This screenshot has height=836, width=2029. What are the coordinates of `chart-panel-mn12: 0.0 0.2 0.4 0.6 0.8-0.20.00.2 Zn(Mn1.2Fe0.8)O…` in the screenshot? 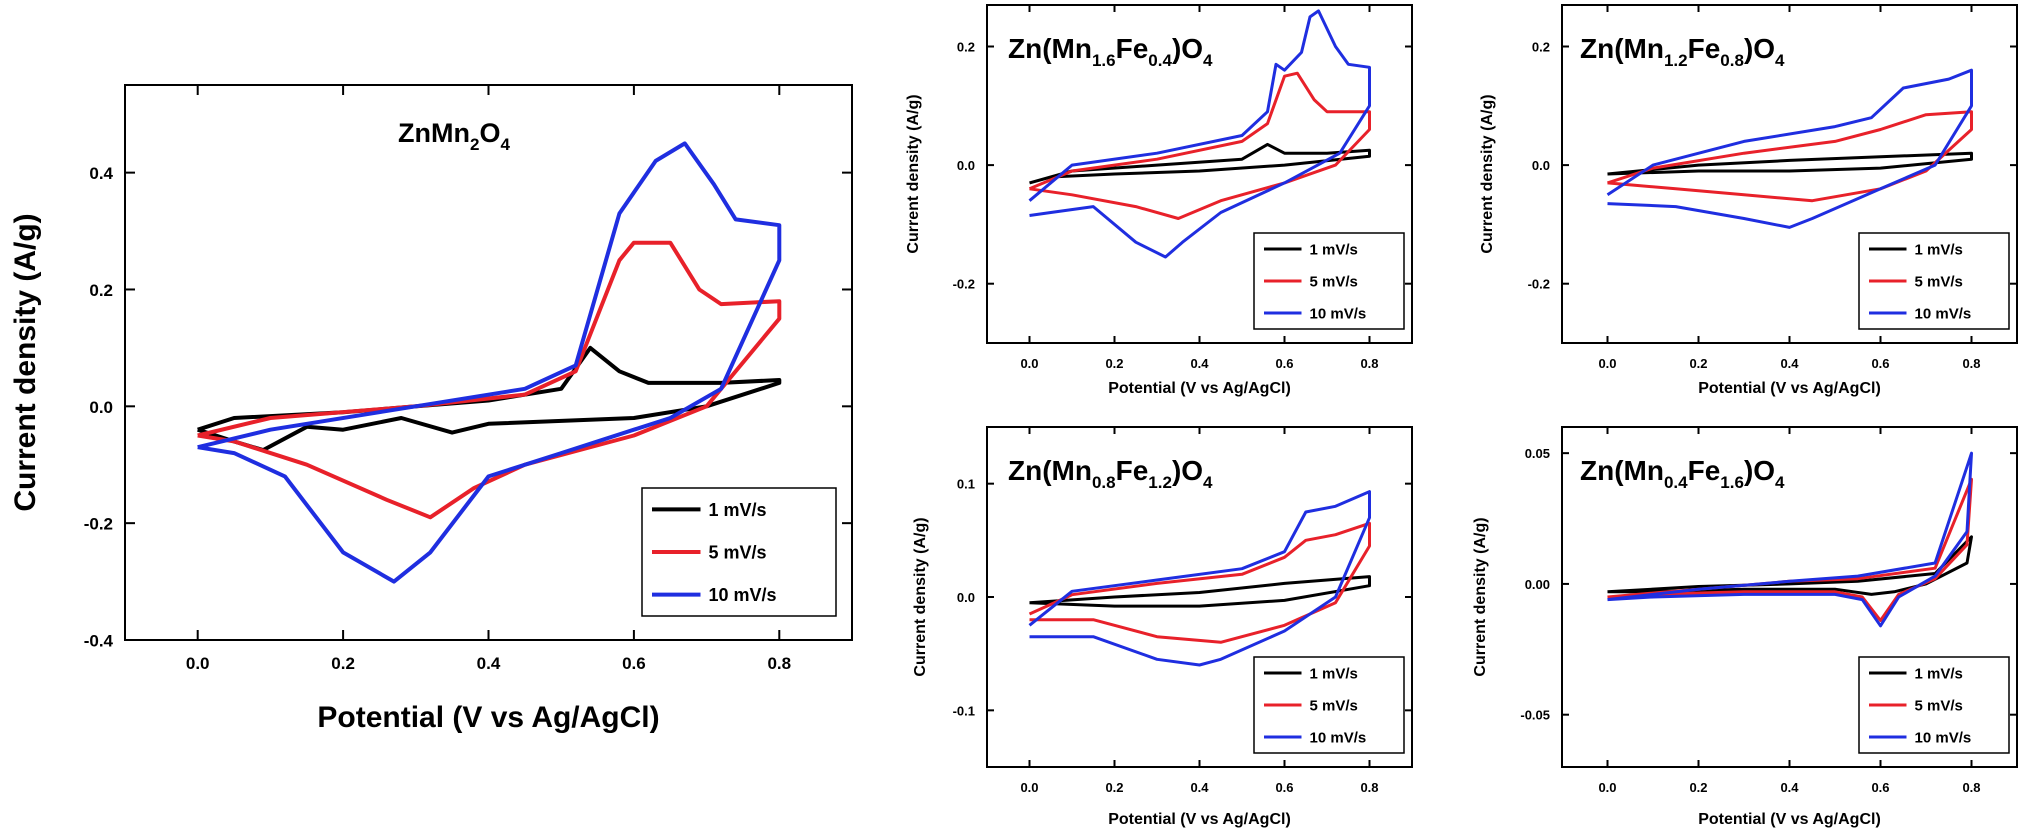 It's located at (1748, 200).